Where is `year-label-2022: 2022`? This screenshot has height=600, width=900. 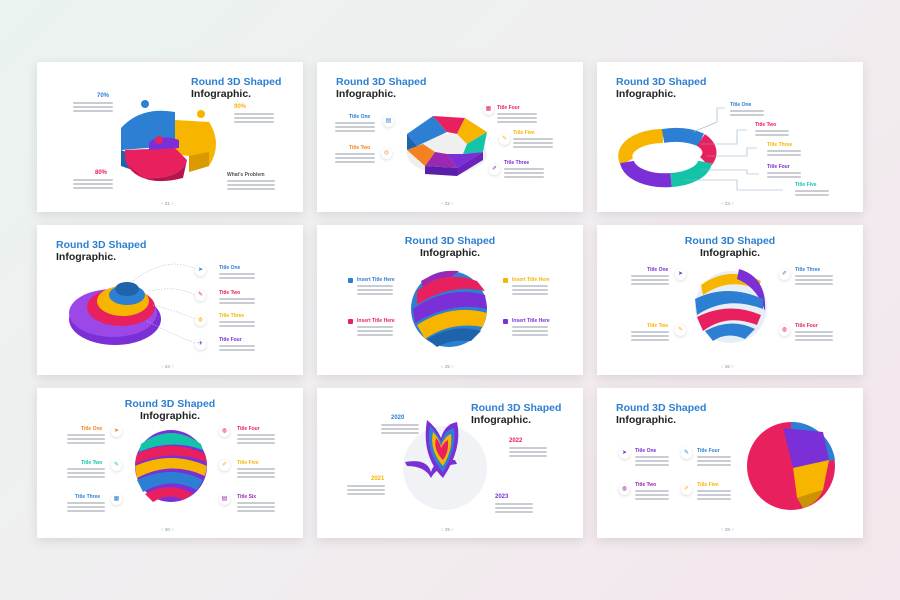
year-label-2022: 2022 is located at coordinates (516, 441).